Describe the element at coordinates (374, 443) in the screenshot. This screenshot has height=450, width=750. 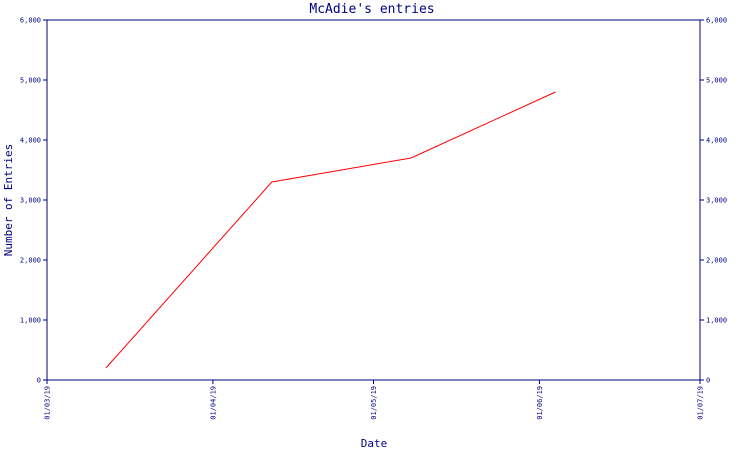
I see `x-axis-label: Date` at that location.